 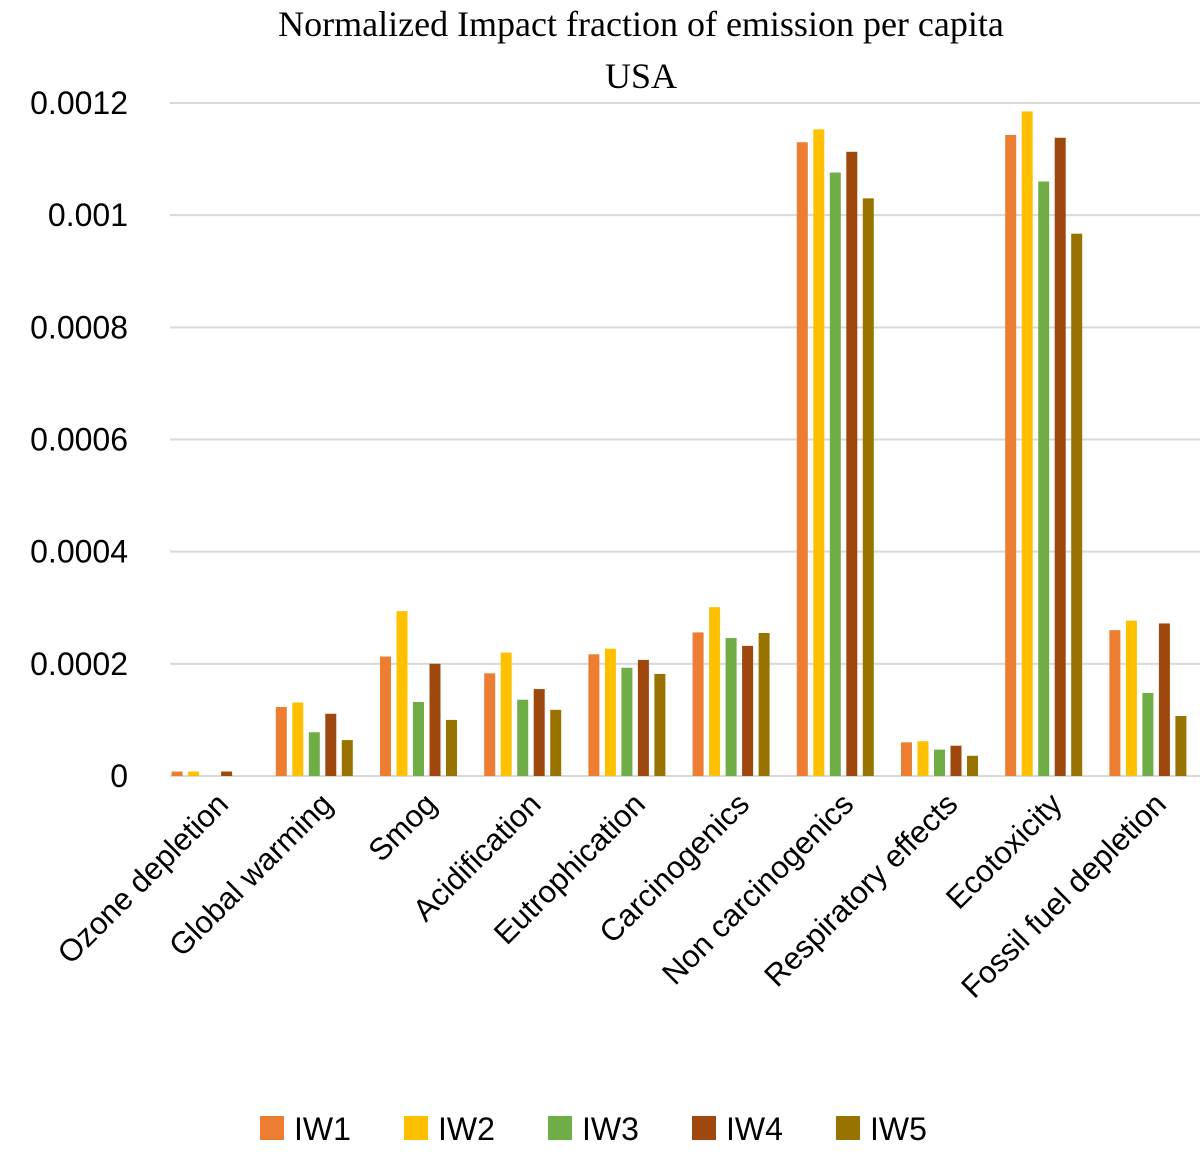 I want to click on legend-label-iw5: IW5, so click(x=898, y=1129).